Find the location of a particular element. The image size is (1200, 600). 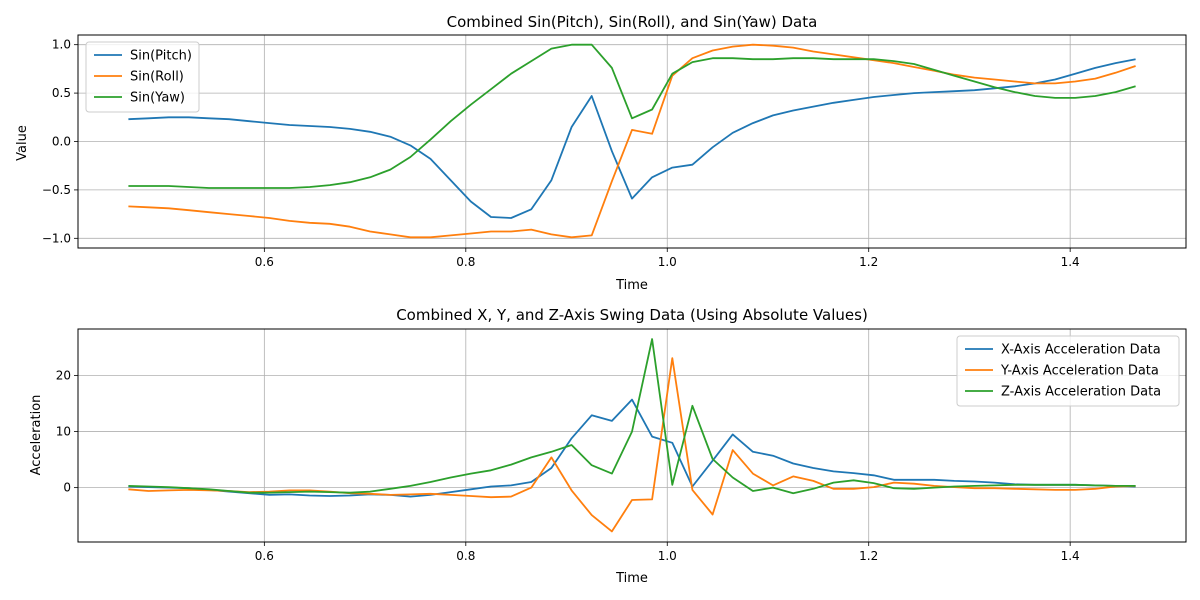

legend-label: X-Axis Acceleration Data is located at coordinates (1081, 350).